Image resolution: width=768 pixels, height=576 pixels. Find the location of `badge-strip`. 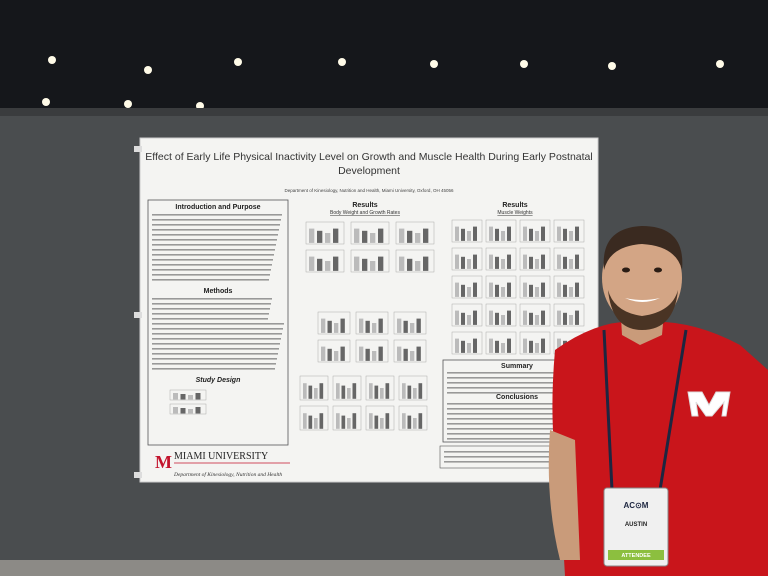

badge-strip is located at coordinates (636, 555).